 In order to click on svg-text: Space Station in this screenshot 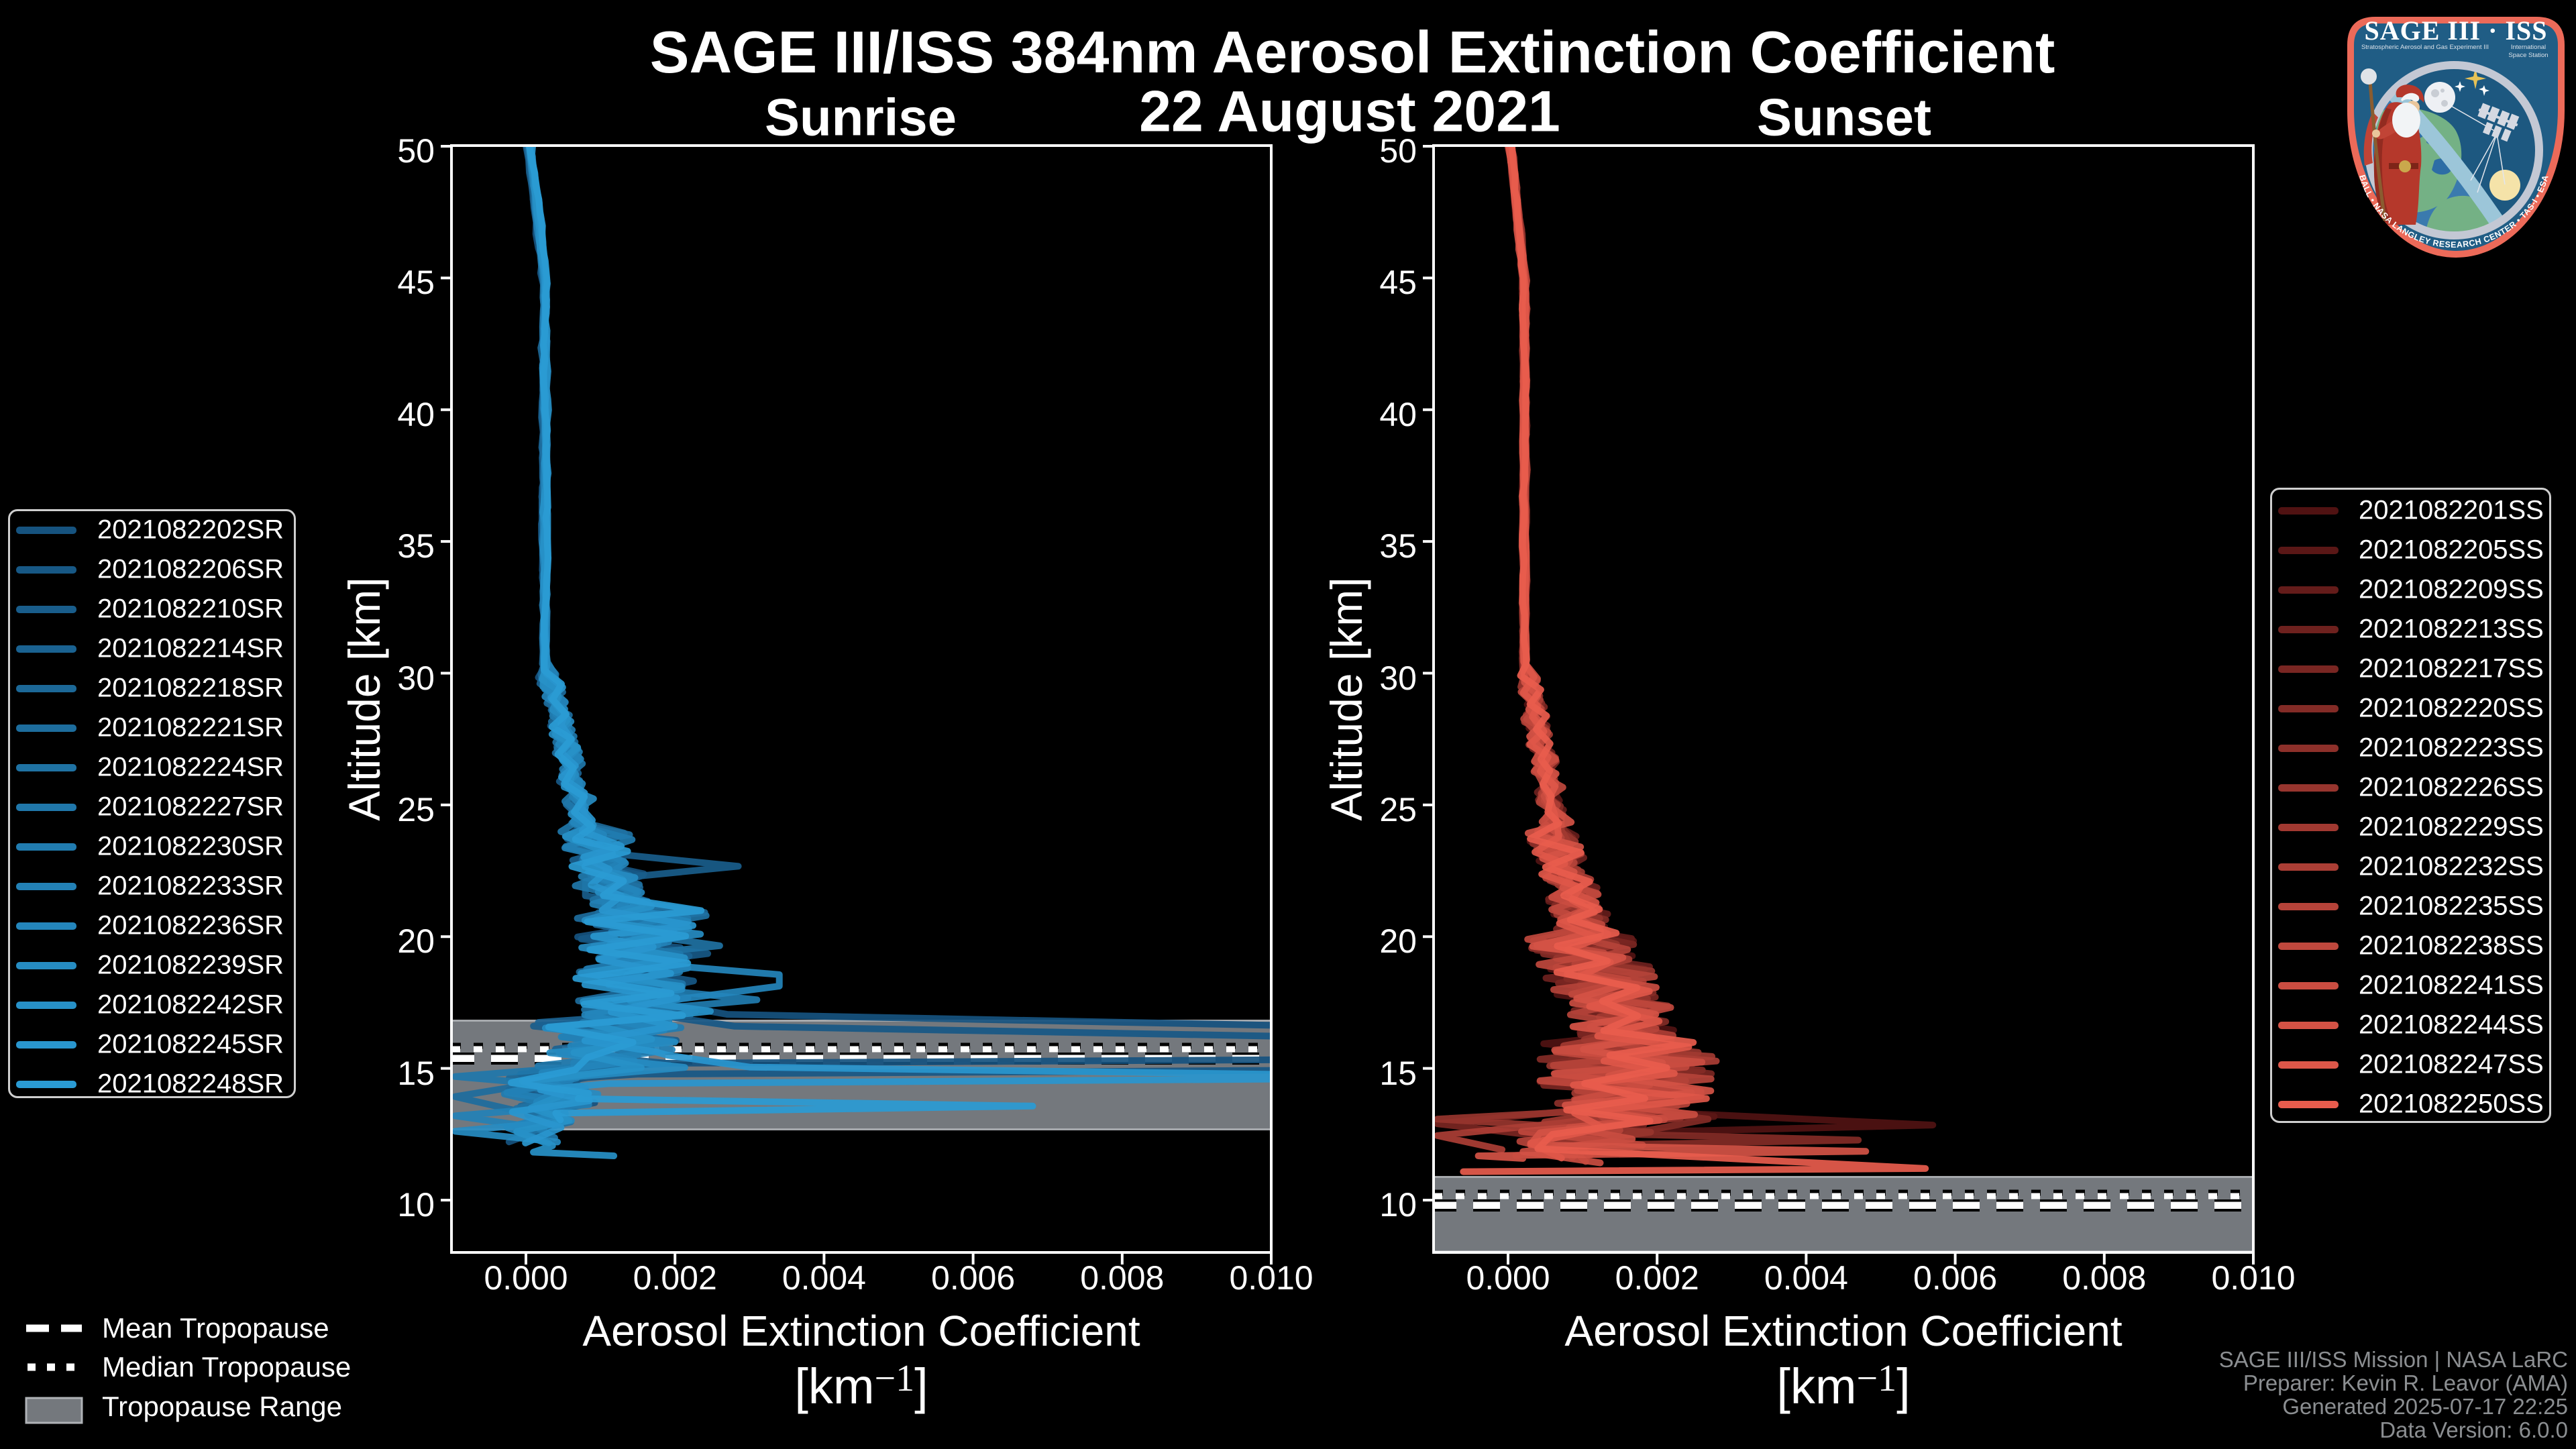, I will do `click(2528, 55)`.